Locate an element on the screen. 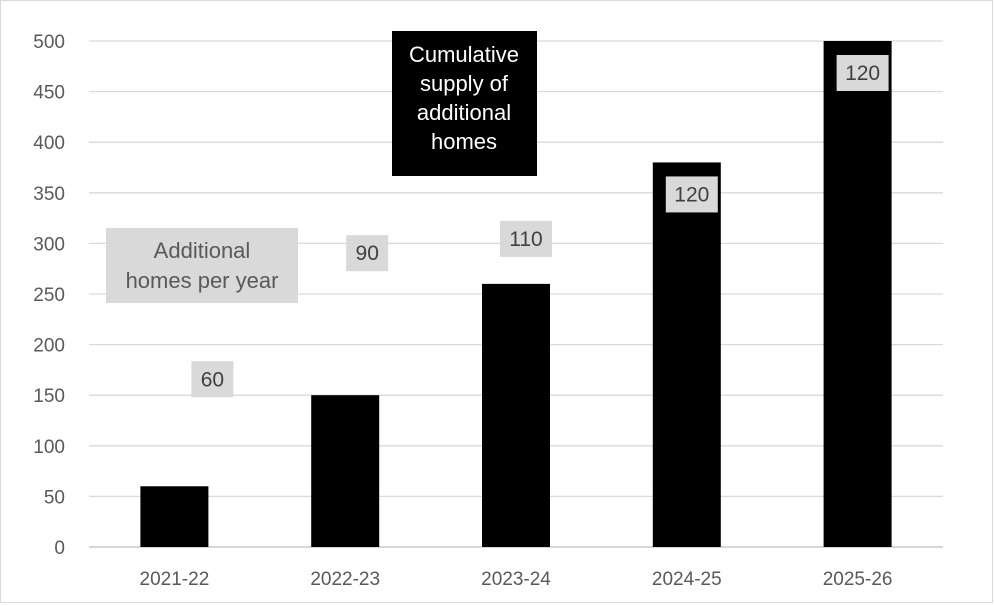  x-tick-label: 2023-24 is located at coordinates (516, 579).